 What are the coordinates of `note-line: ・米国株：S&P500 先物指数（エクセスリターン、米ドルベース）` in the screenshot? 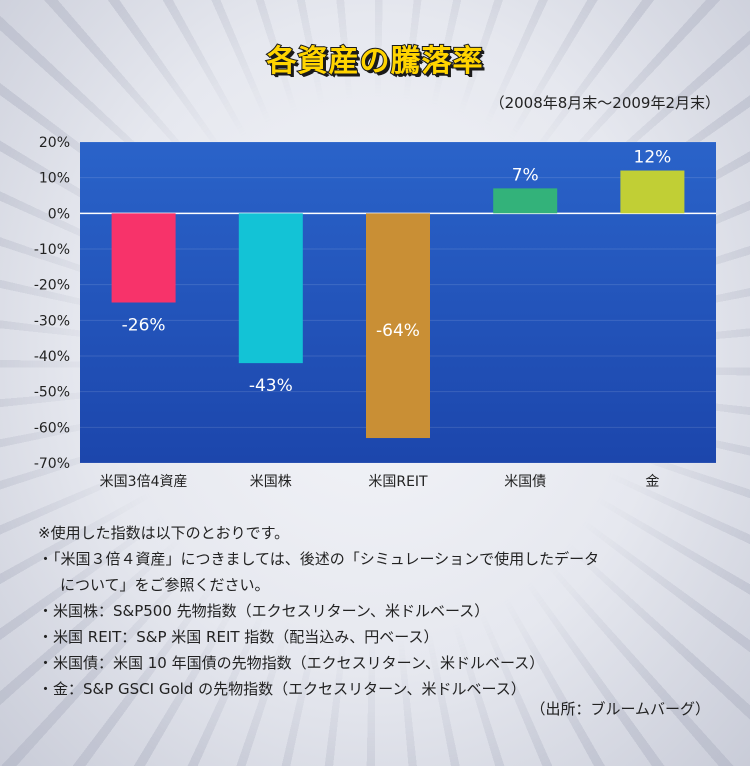 It's located at (264, 611).